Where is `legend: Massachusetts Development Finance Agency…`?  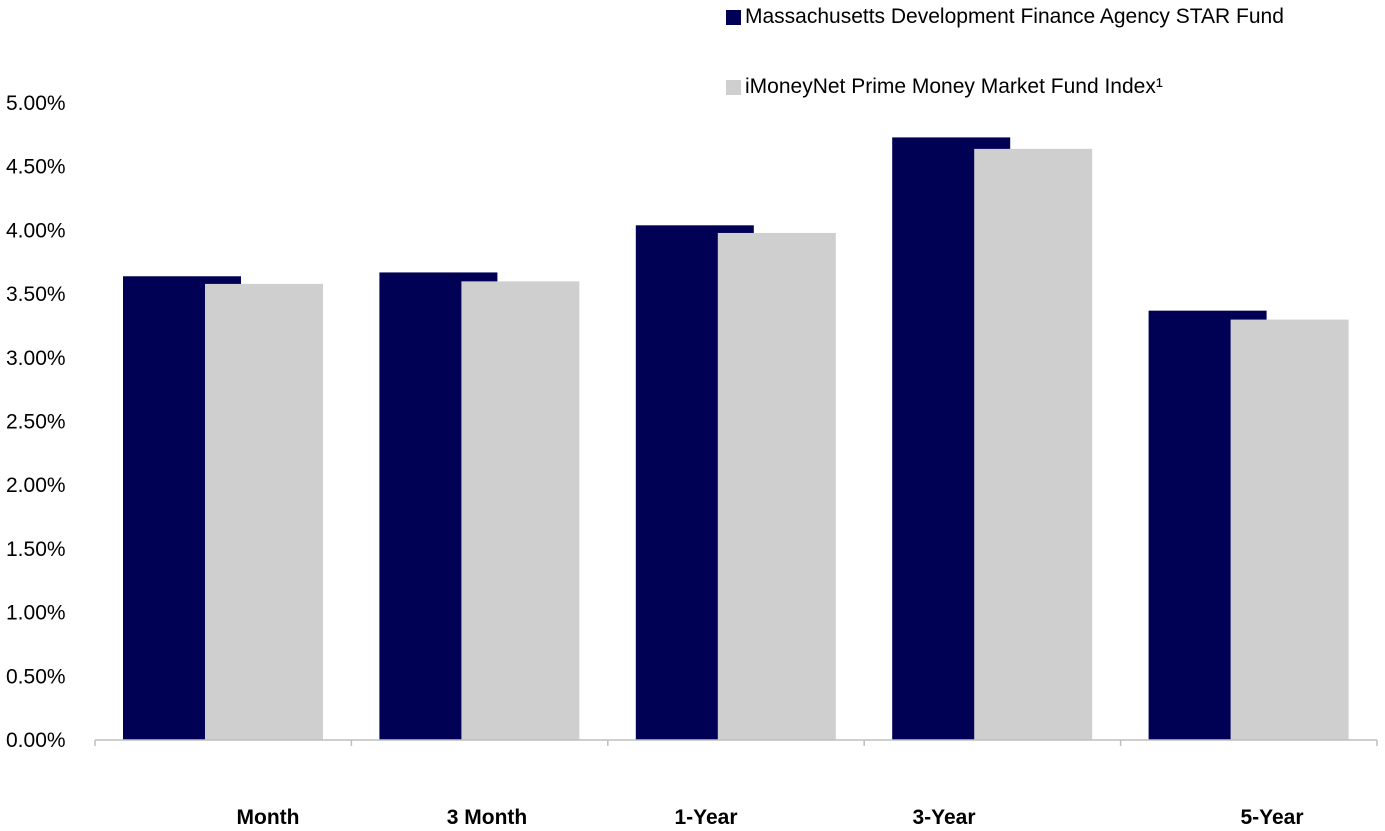 legend: Massachusetts Development Finance Agency… is located at coordinates (1005, 72).